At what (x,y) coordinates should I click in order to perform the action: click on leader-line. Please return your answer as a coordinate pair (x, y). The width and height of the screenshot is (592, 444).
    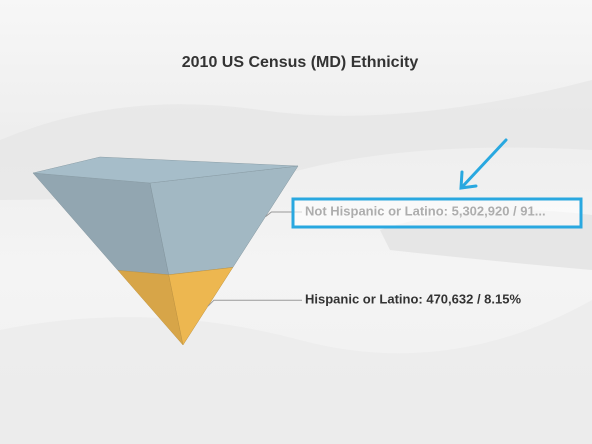
    Looking at the image, I should click on (254, 303).